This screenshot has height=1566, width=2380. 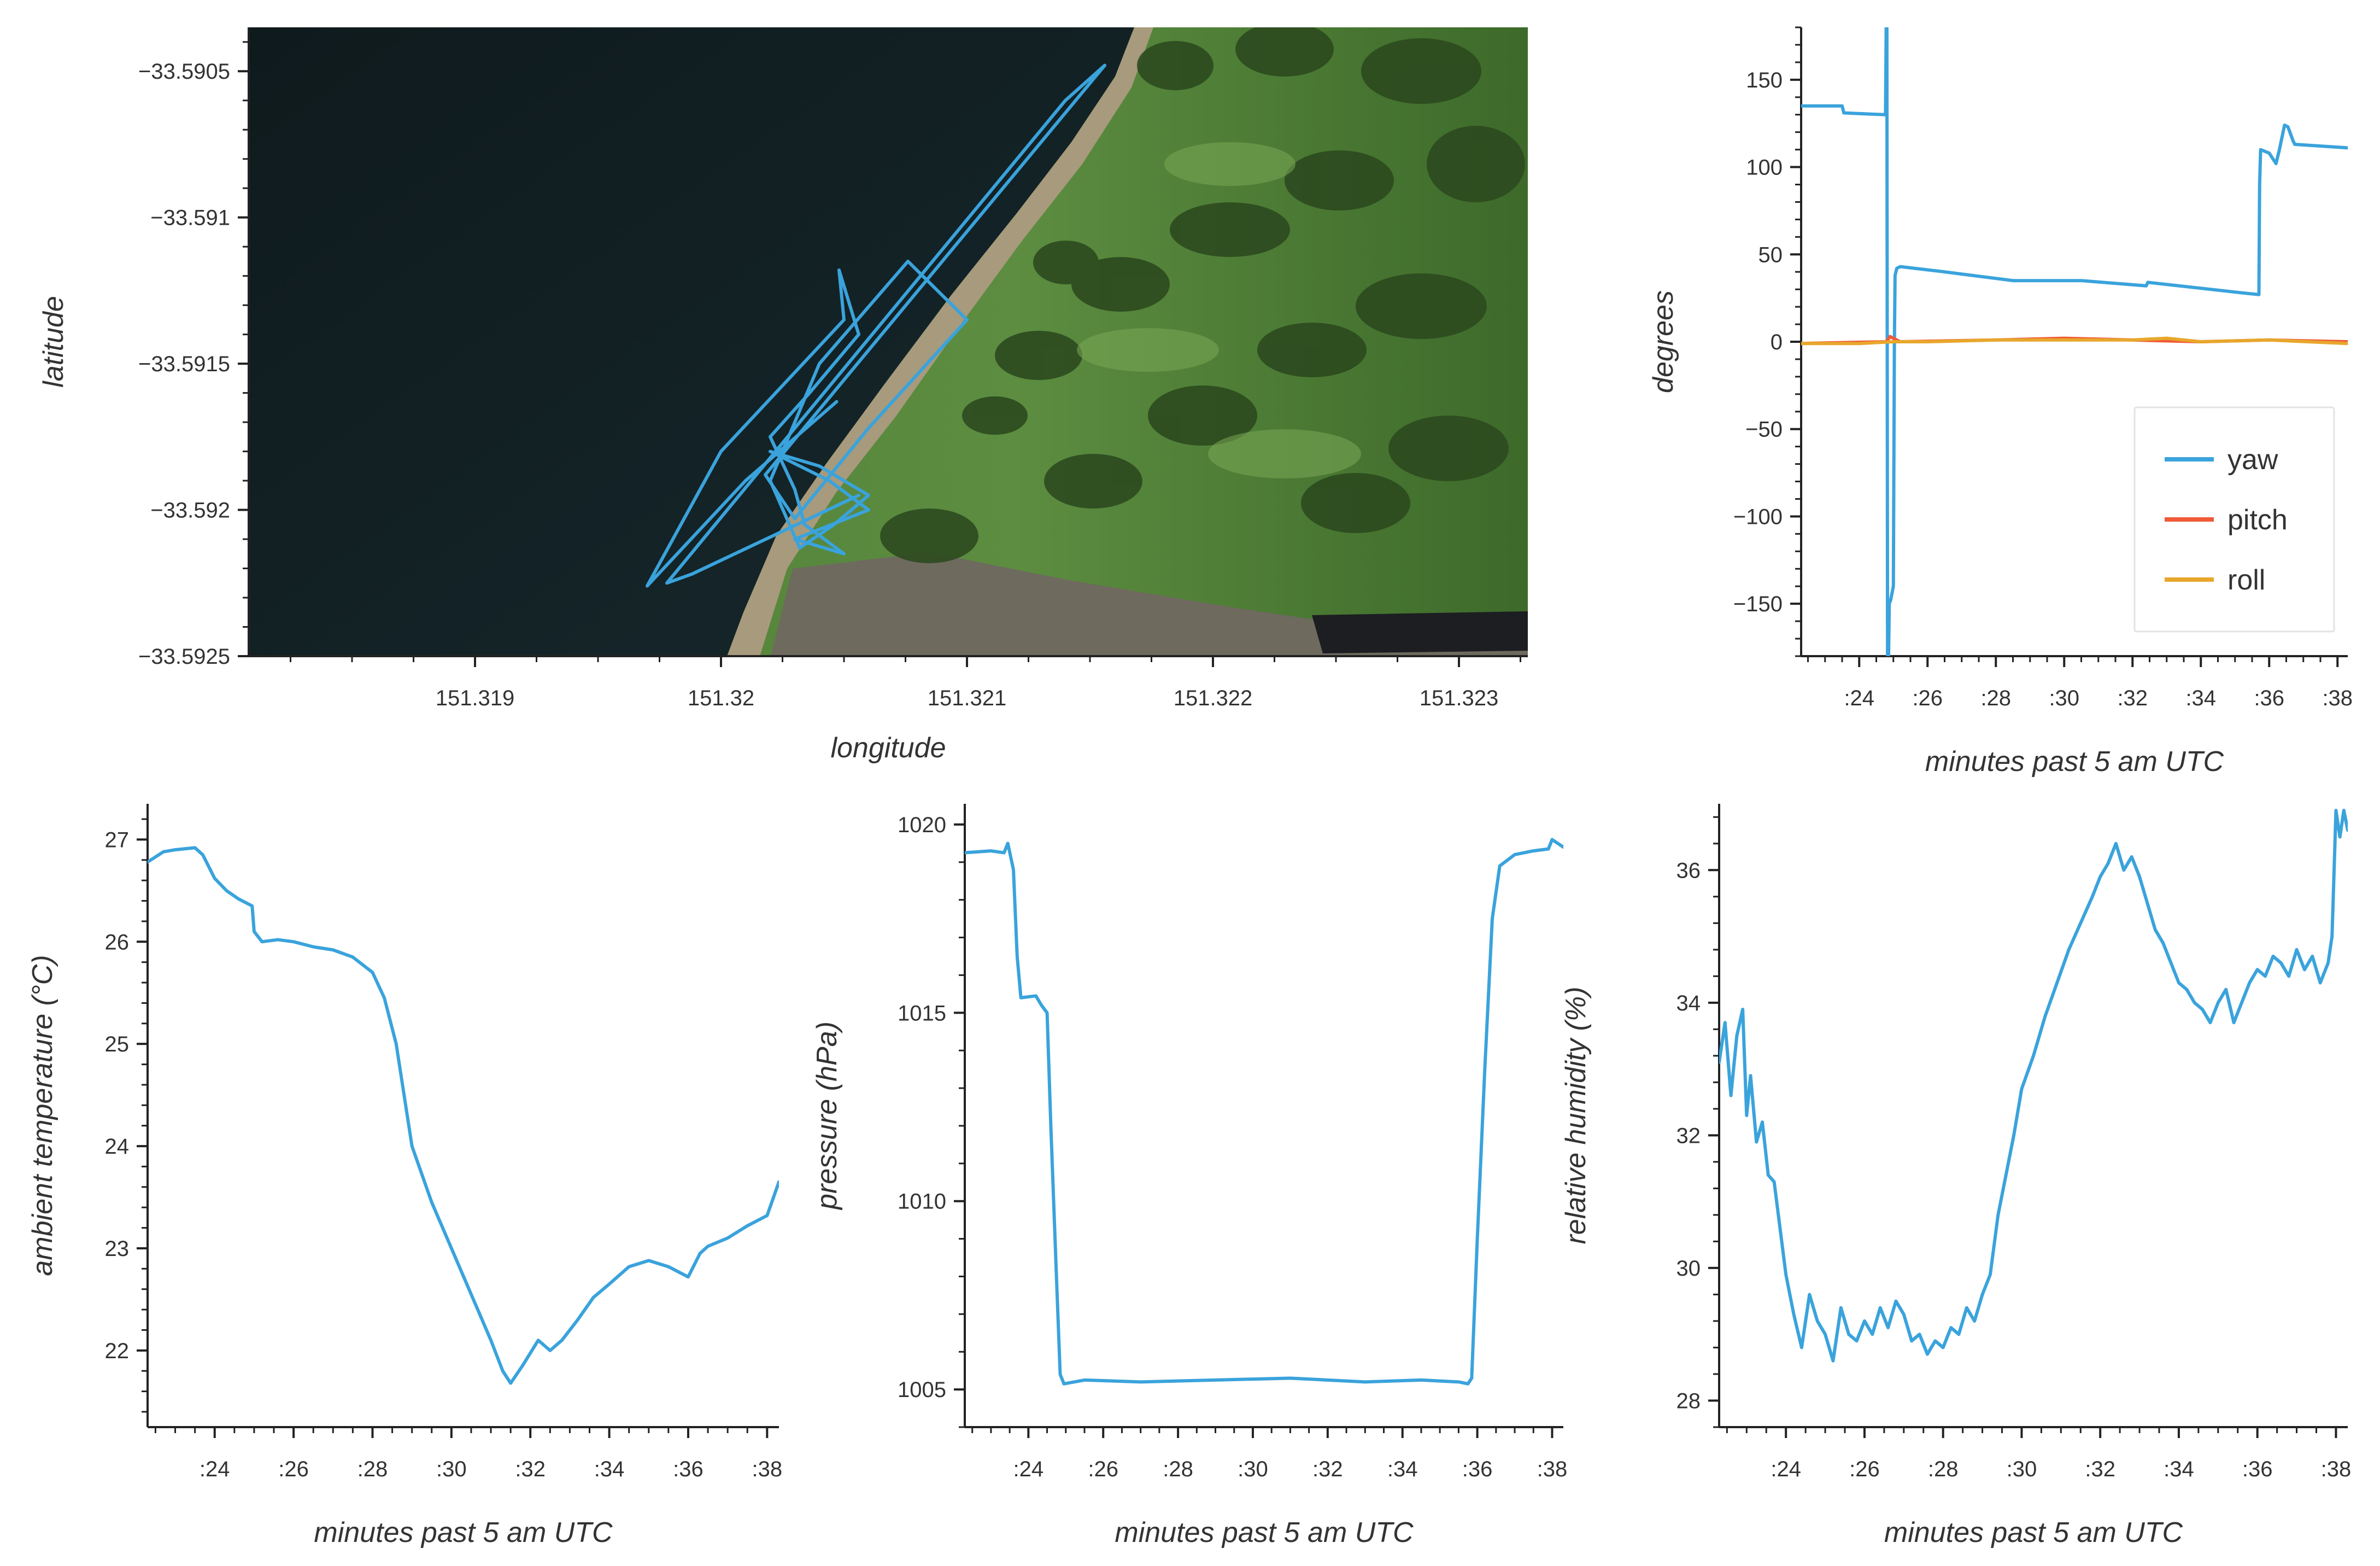 I want to click on humidity-series-line, so click(x=2033, y=1086).